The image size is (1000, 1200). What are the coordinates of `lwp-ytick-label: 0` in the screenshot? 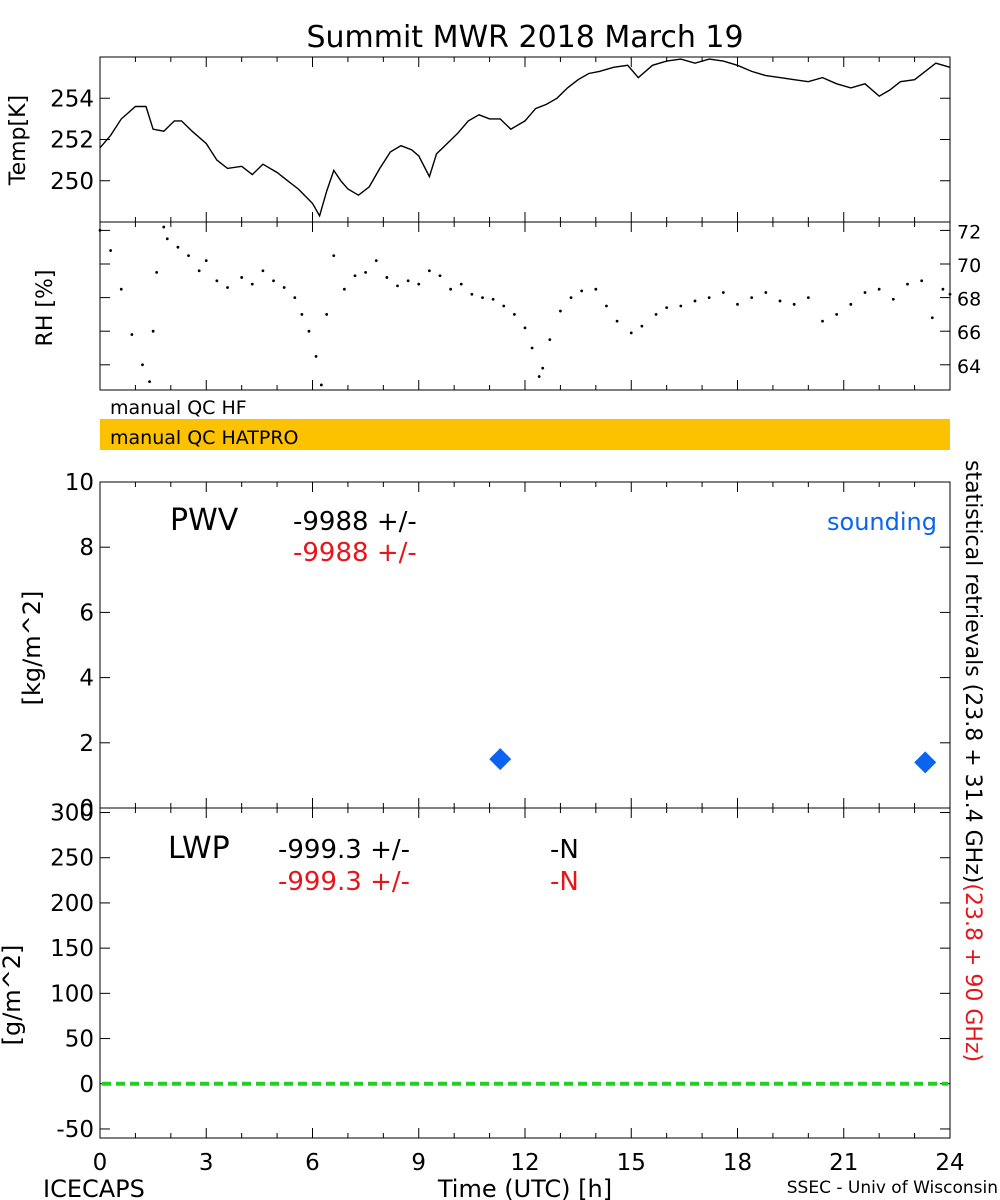 It's located at (86, 1085).